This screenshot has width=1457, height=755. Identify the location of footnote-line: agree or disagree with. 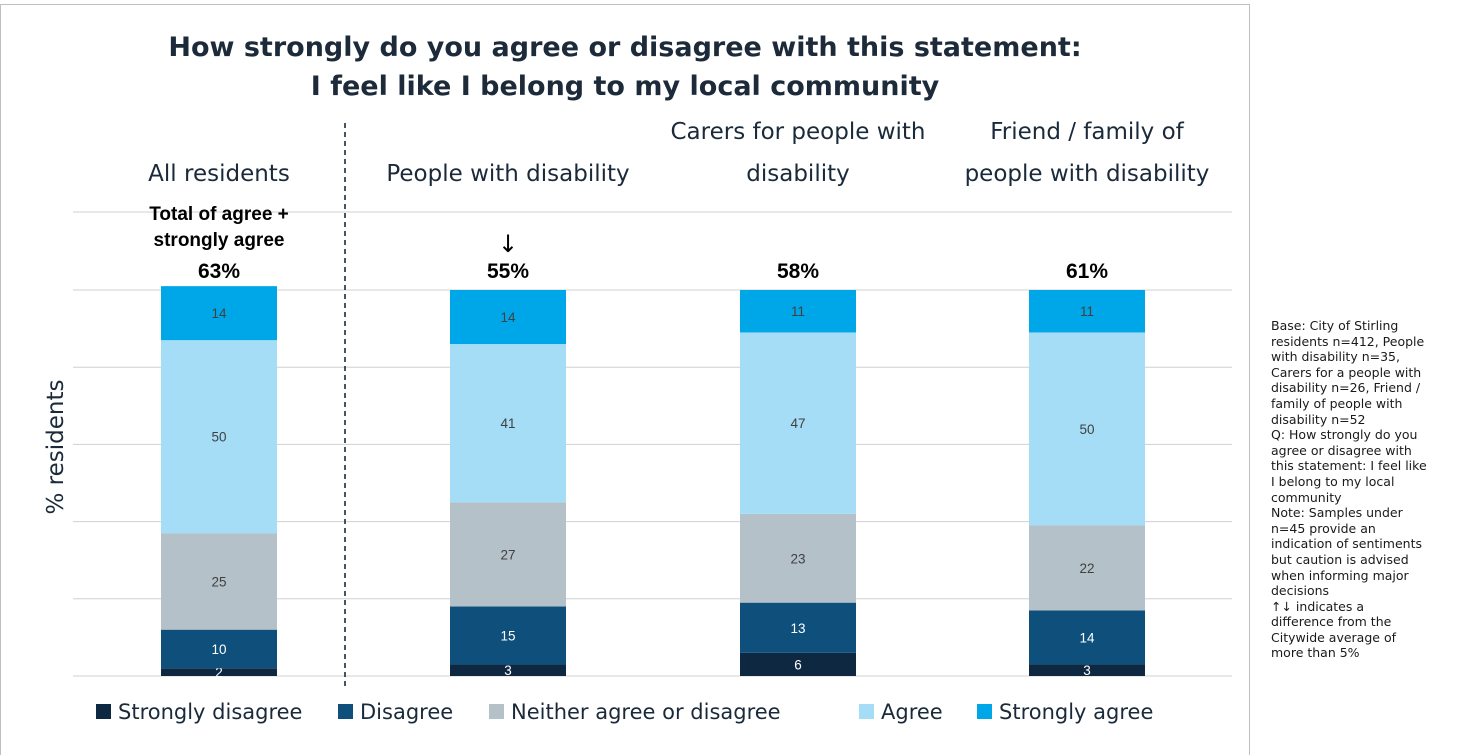
(1341, 450).